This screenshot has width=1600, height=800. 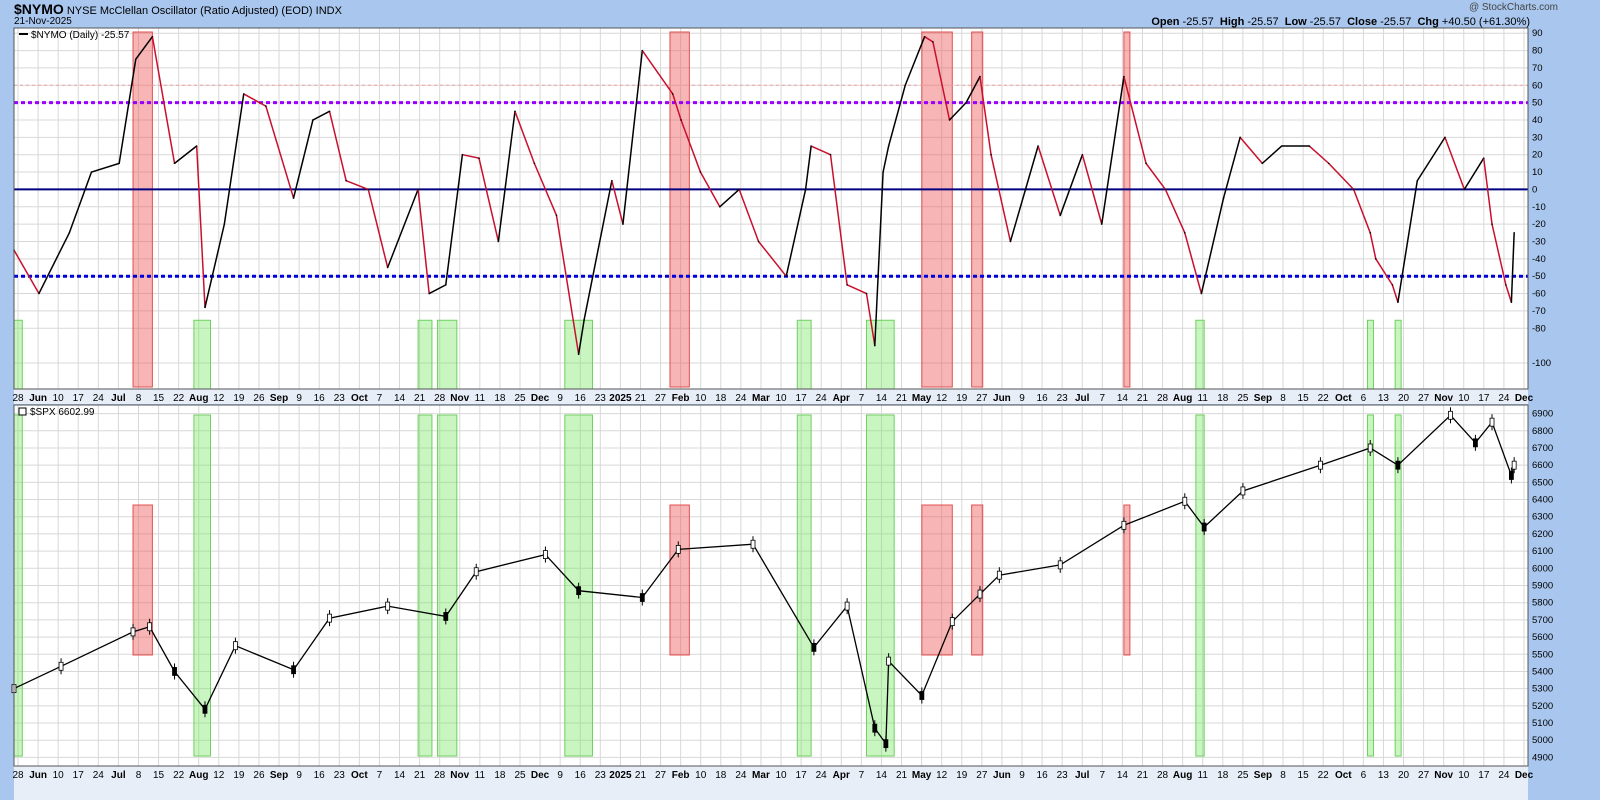 What do you see at coordinates (520, 775) in the screenshot?
I see `x-tick-label-bottom: 25` at bounding box center [520, 775].